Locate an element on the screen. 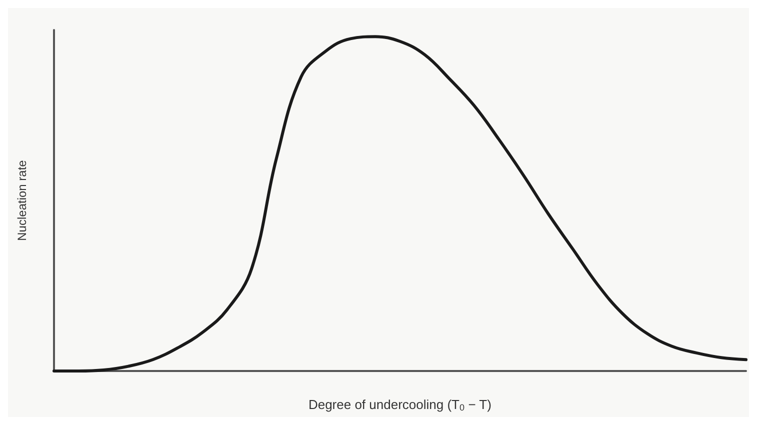 This screenshot has width=757, height=425. y-axis-title: Nucleation rate is located at coordinates (22, 200).